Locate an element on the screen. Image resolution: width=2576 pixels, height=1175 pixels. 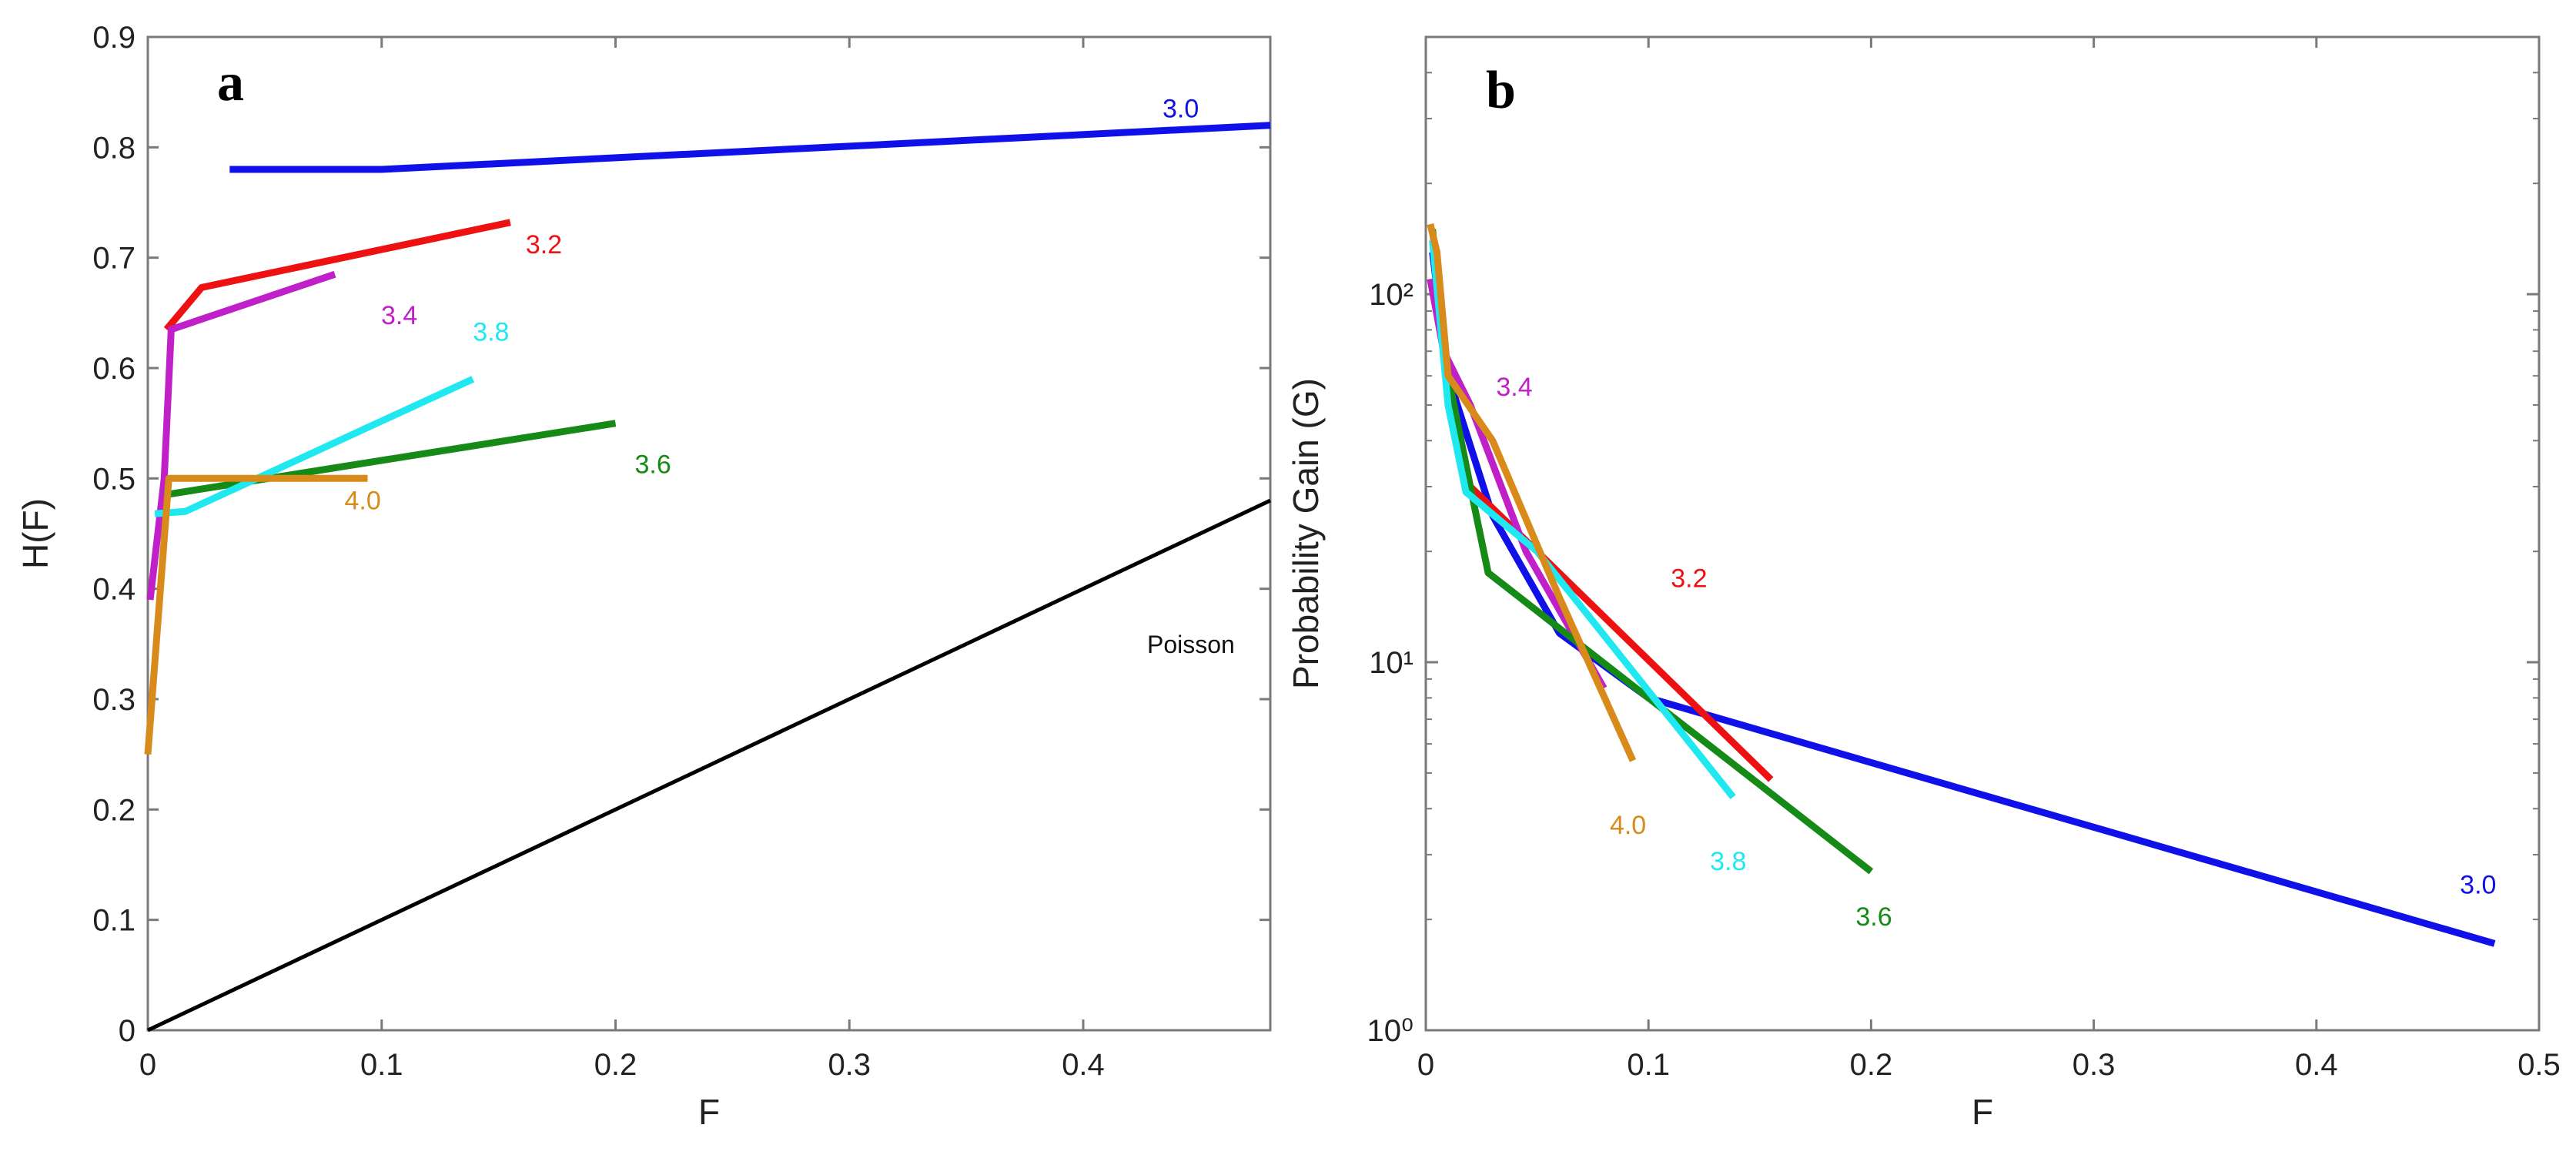
x-tick-label-b: 0 is located at coordinates (1425, 1065).